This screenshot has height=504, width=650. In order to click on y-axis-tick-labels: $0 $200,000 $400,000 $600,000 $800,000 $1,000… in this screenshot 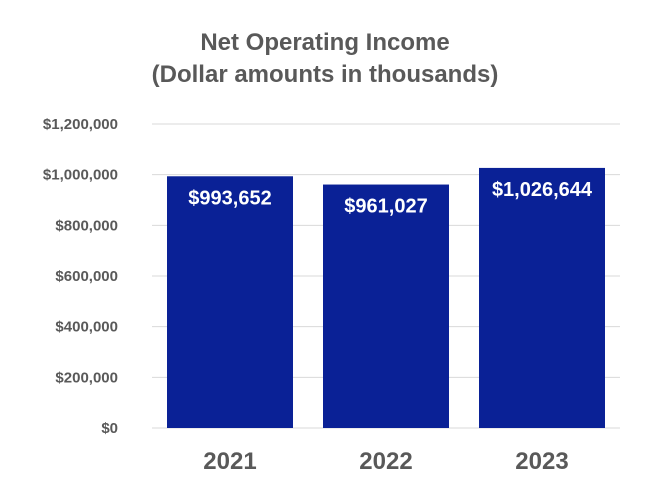, I will do `click(80, 276)`.